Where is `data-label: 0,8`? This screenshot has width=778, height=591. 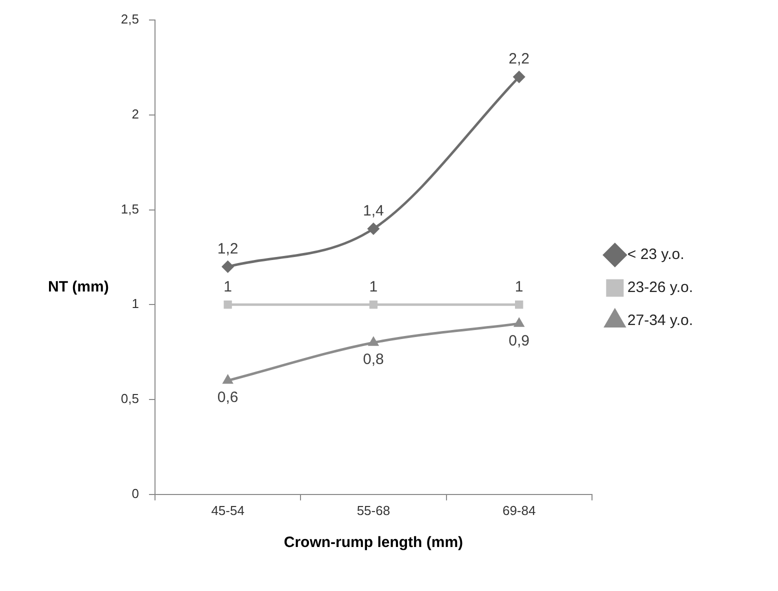 data-label: 0,8 is located at coordinates (373, 359).